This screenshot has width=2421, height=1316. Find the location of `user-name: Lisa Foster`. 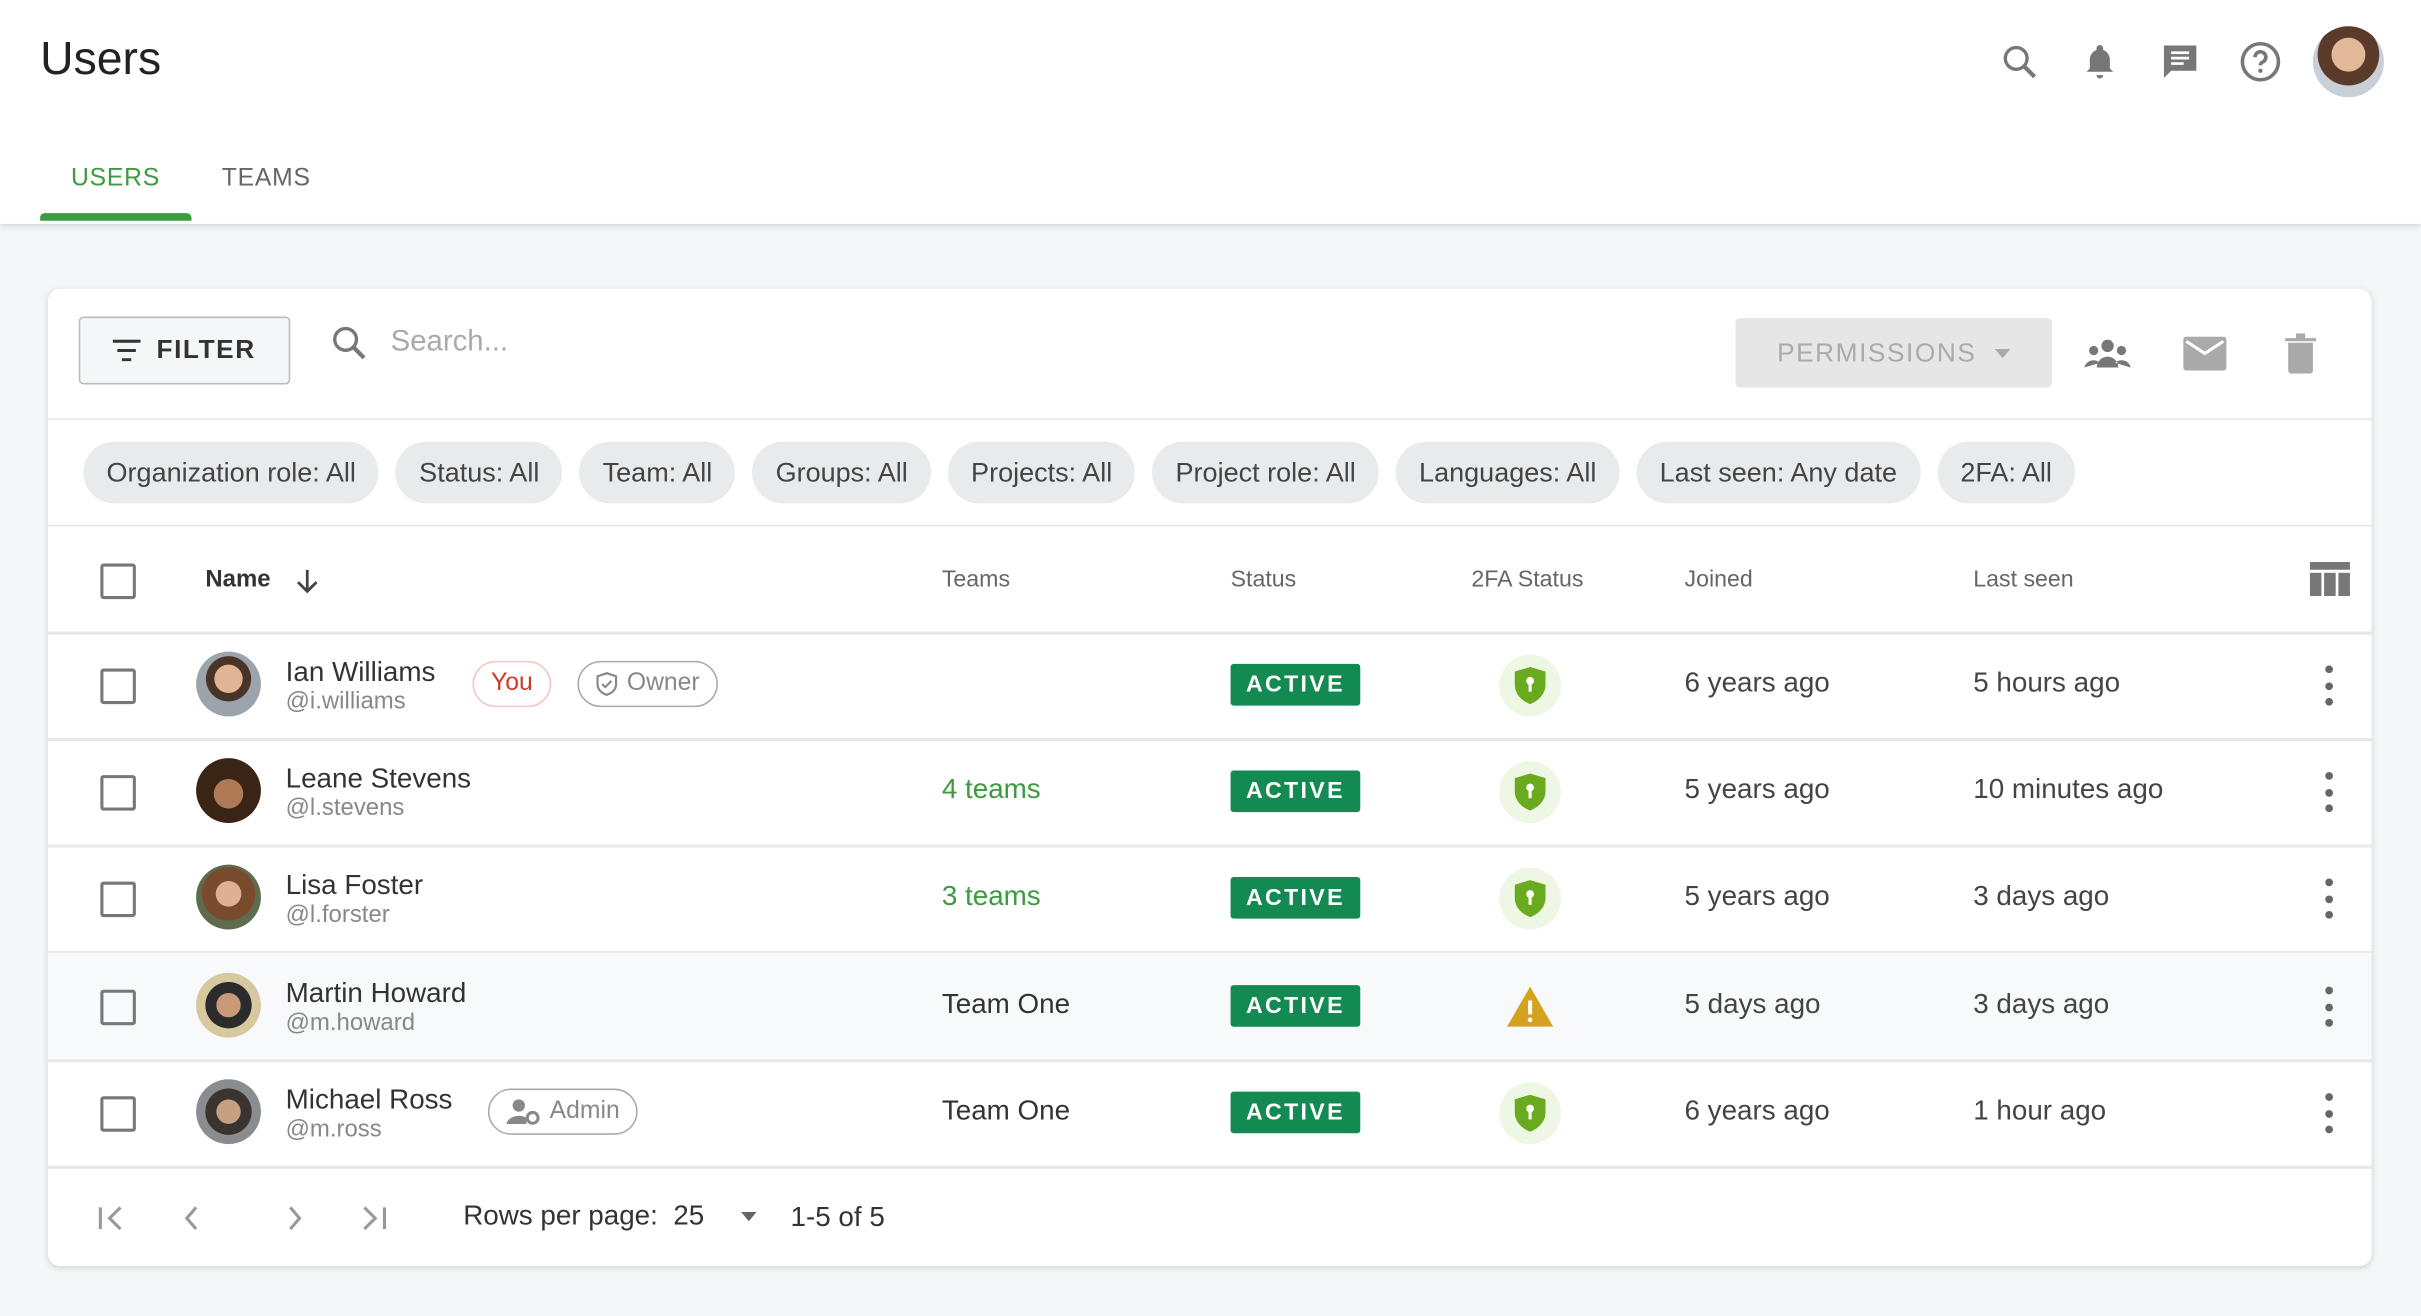

user-name: Lisa Foster is located at coordinates (354, 885).